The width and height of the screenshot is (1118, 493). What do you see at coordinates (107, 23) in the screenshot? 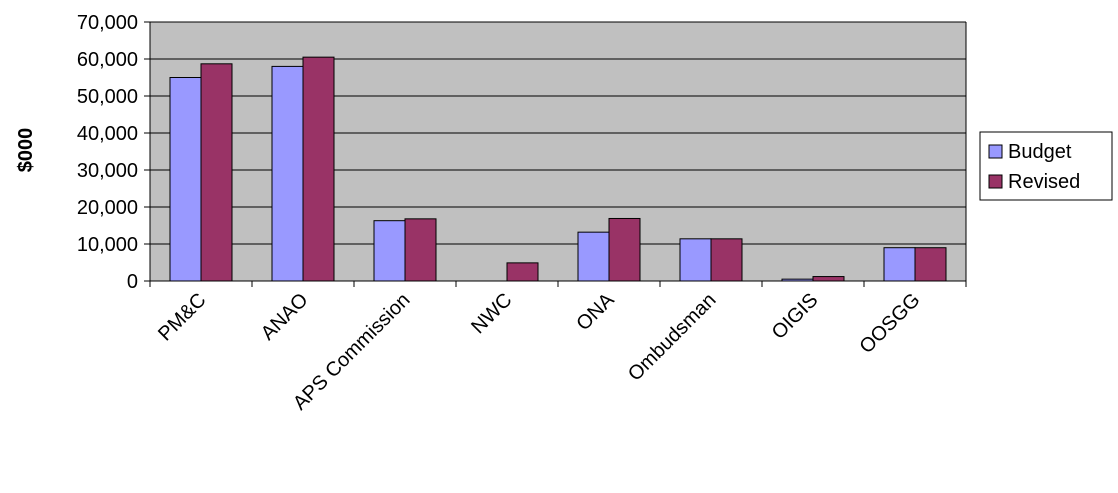
I see `y-tick-label: 70,000` at bounding box center [107, 23].